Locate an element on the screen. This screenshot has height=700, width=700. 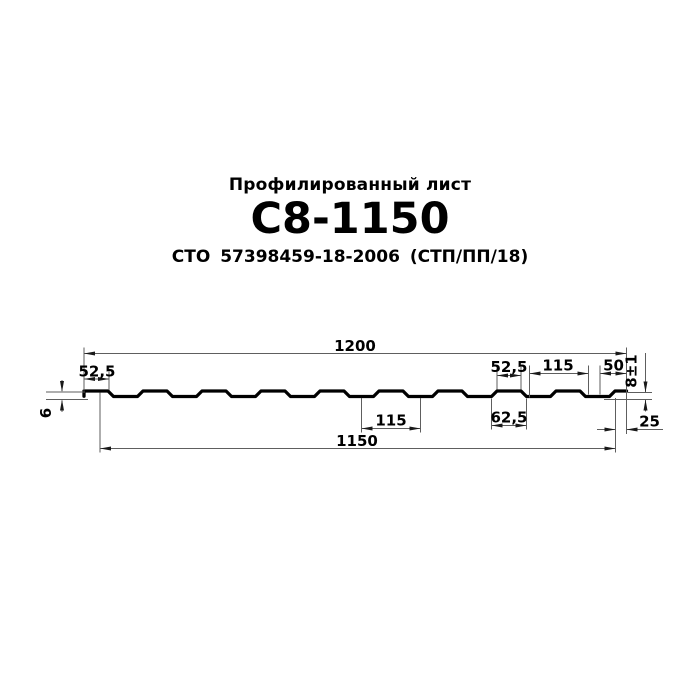
dim-pitch-bottom-label: 115 is located at coordinates (390, 421).